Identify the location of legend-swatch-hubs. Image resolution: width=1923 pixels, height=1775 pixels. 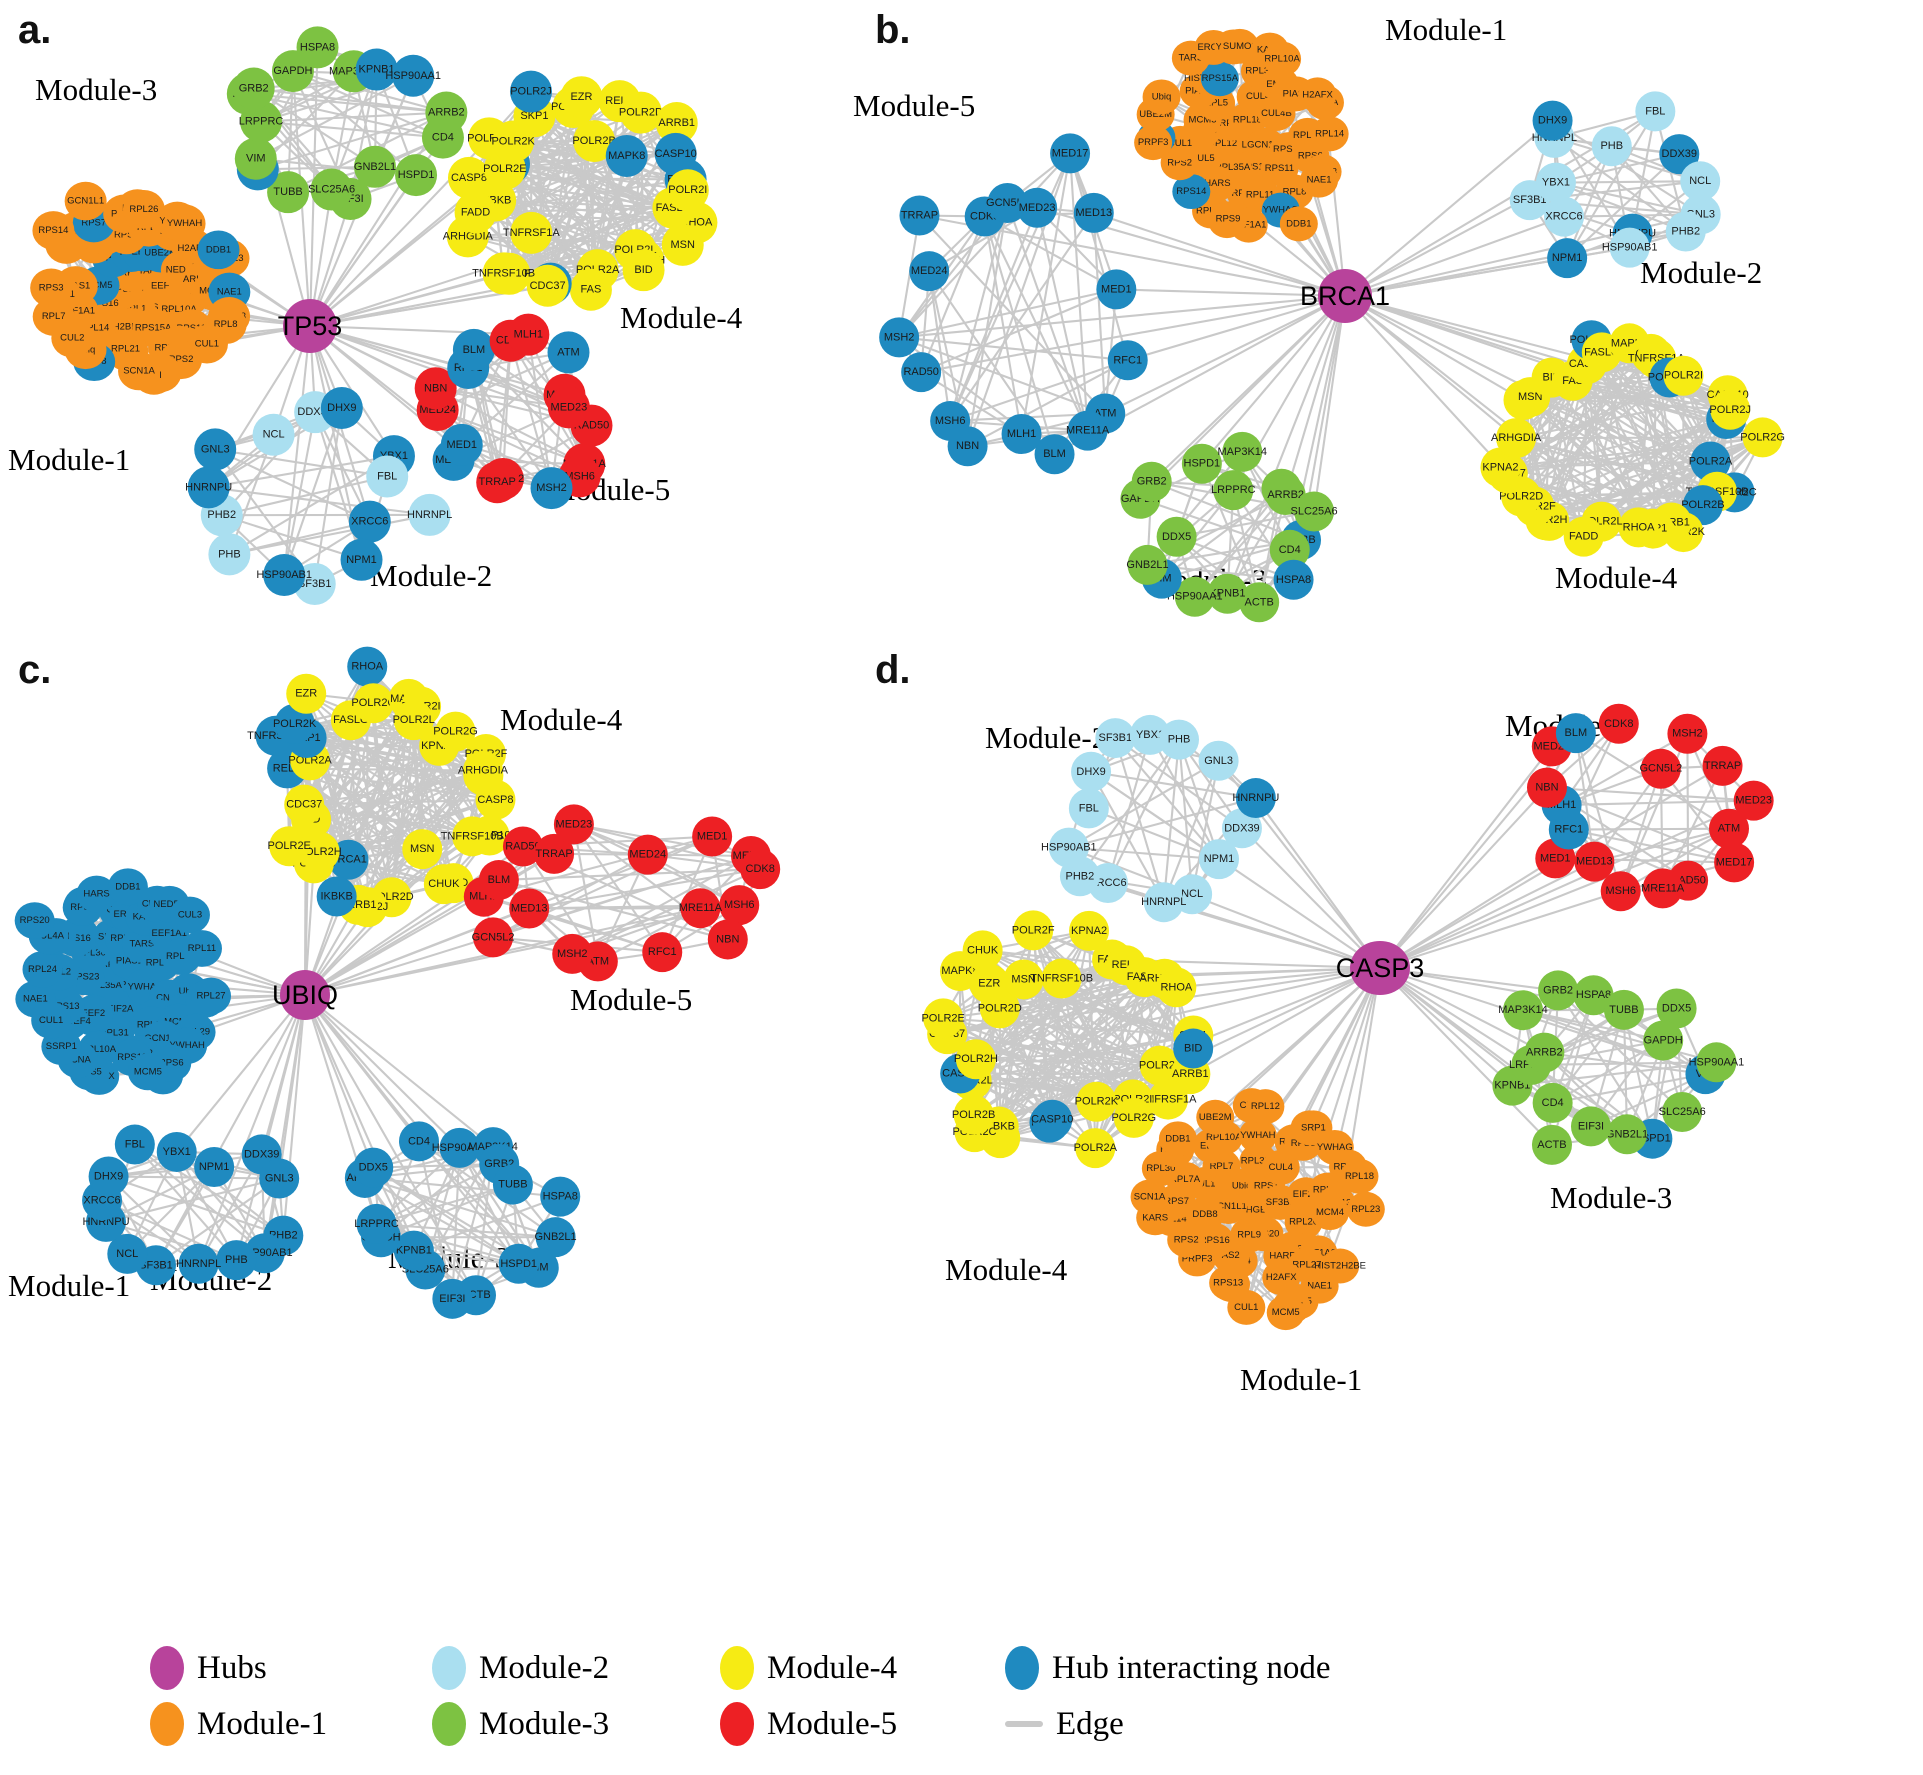
(167, 1668).